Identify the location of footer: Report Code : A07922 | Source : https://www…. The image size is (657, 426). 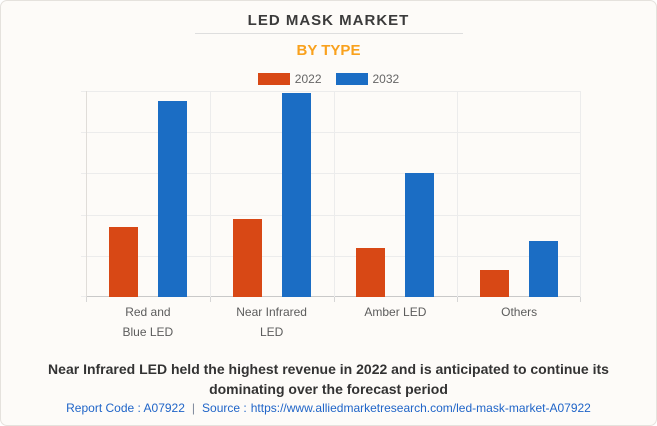
(328, 408).